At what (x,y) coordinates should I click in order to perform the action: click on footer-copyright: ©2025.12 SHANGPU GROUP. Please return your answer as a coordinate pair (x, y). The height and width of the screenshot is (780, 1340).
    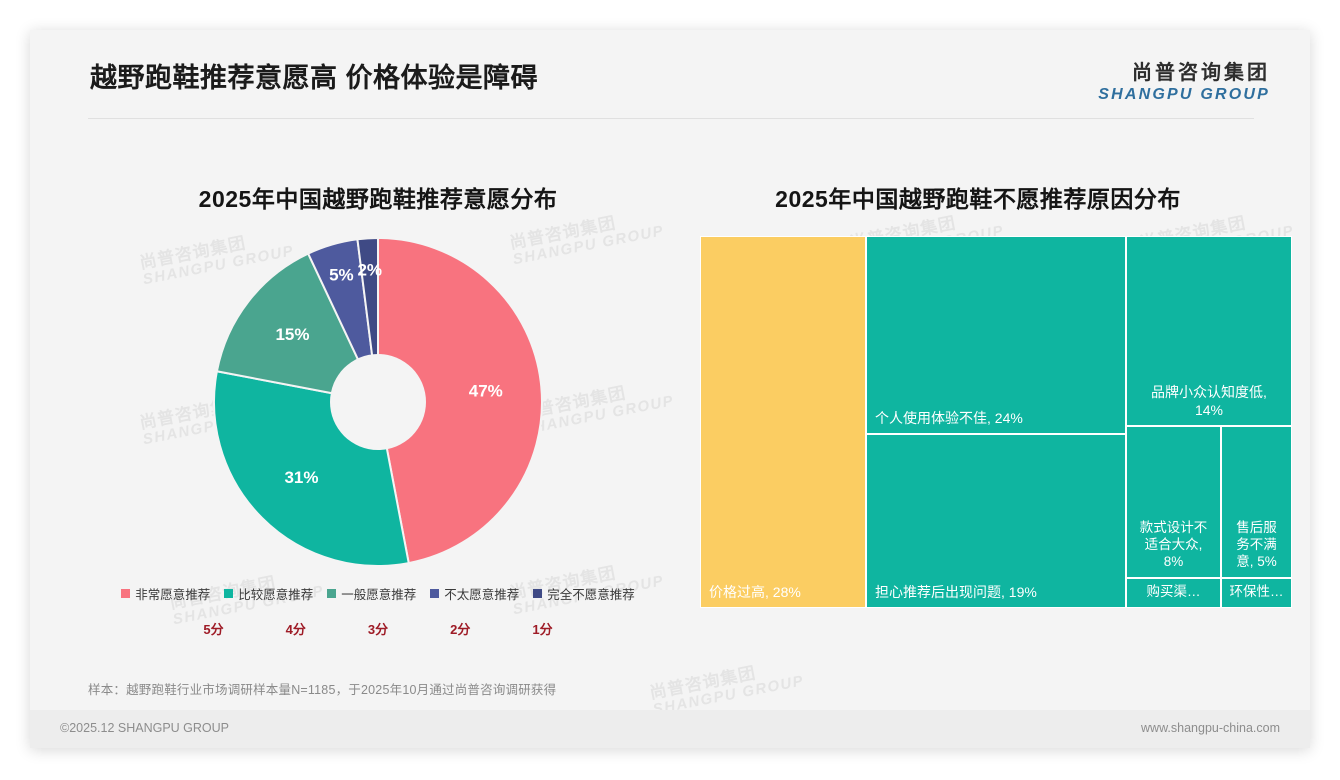
    Looking at the image, I should click on (144, 728).